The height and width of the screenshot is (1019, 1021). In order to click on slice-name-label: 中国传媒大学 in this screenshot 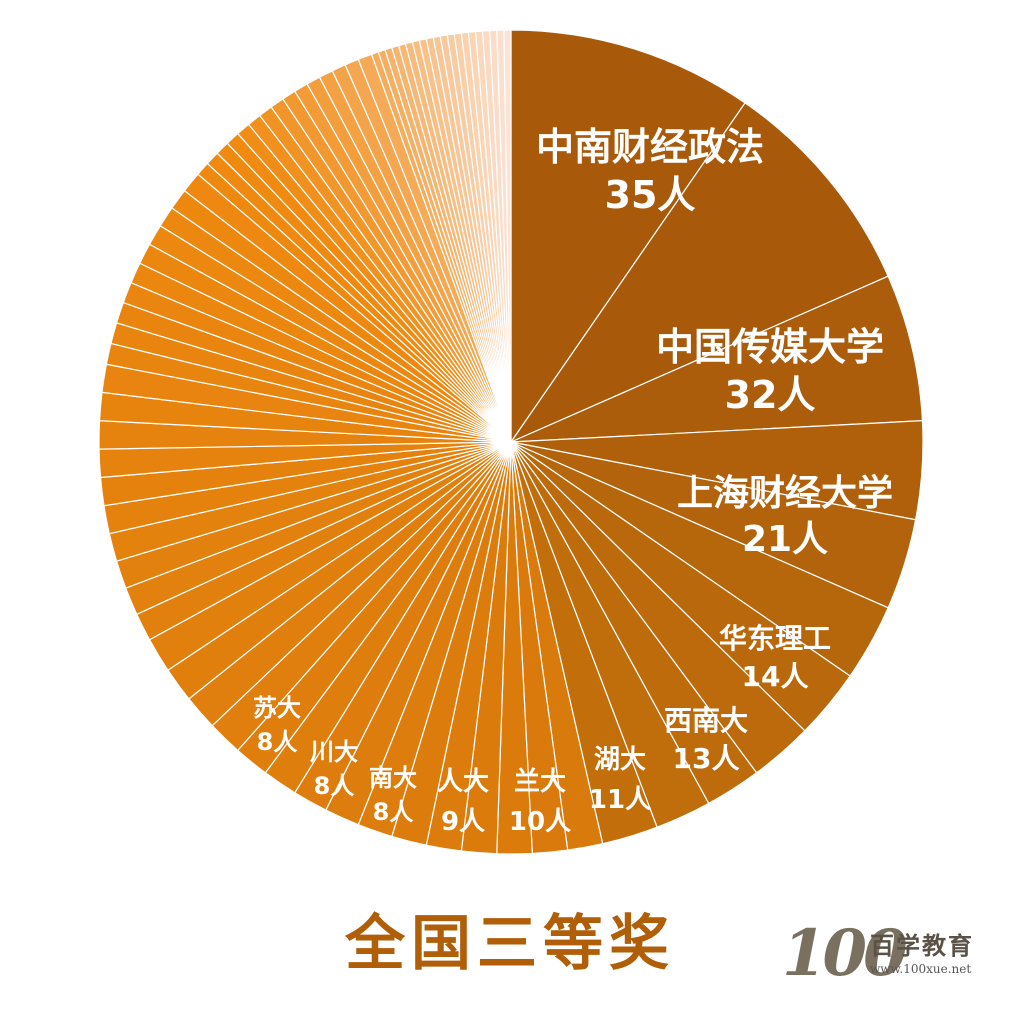, I will do `click(770, 347)`.